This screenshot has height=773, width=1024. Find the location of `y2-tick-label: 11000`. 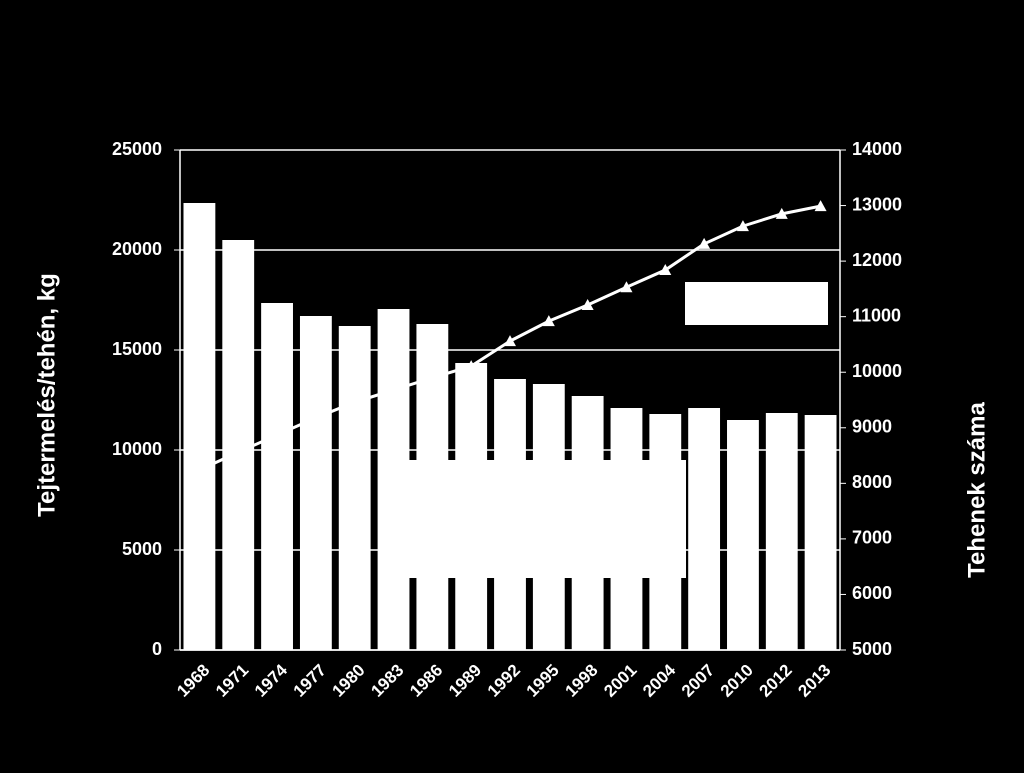

y2-tick-label: 11000 is located at coordinates (876, 315).